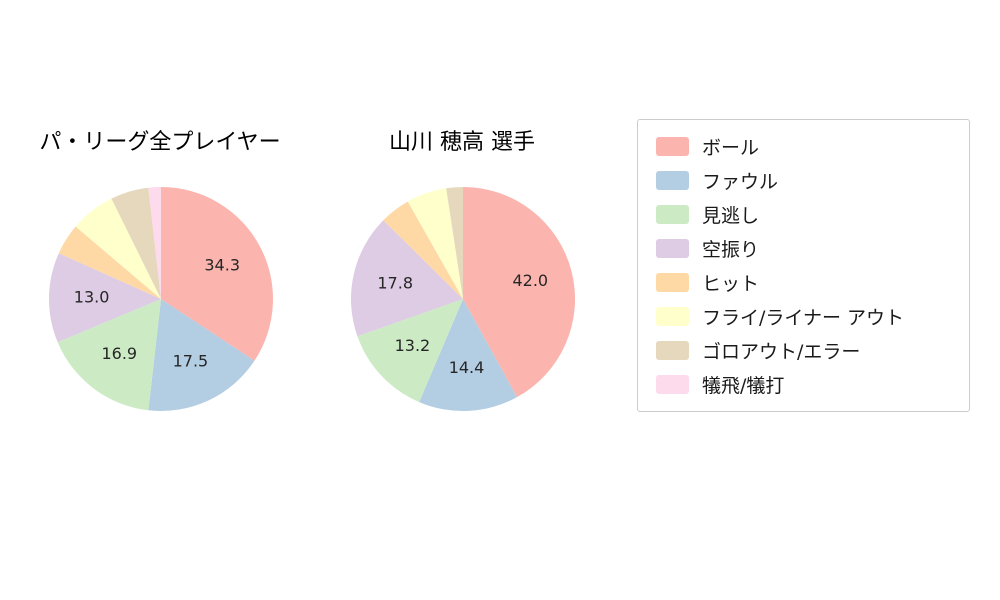 This screenshot has width=1000, height=600. I want to click on pie-slice-value-ball: 34.3, so click(222, 265).